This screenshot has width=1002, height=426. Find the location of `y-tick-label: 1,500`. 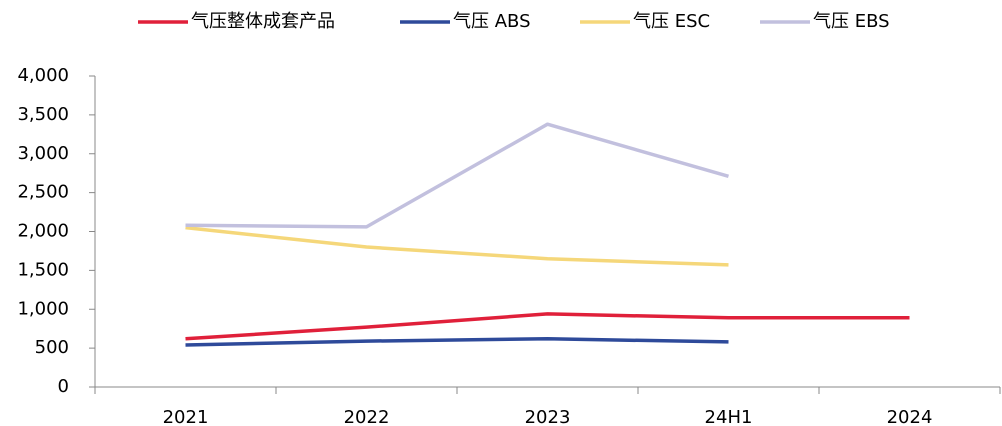

y-tick-label: 1,500 is located at coordinates (43, 269).